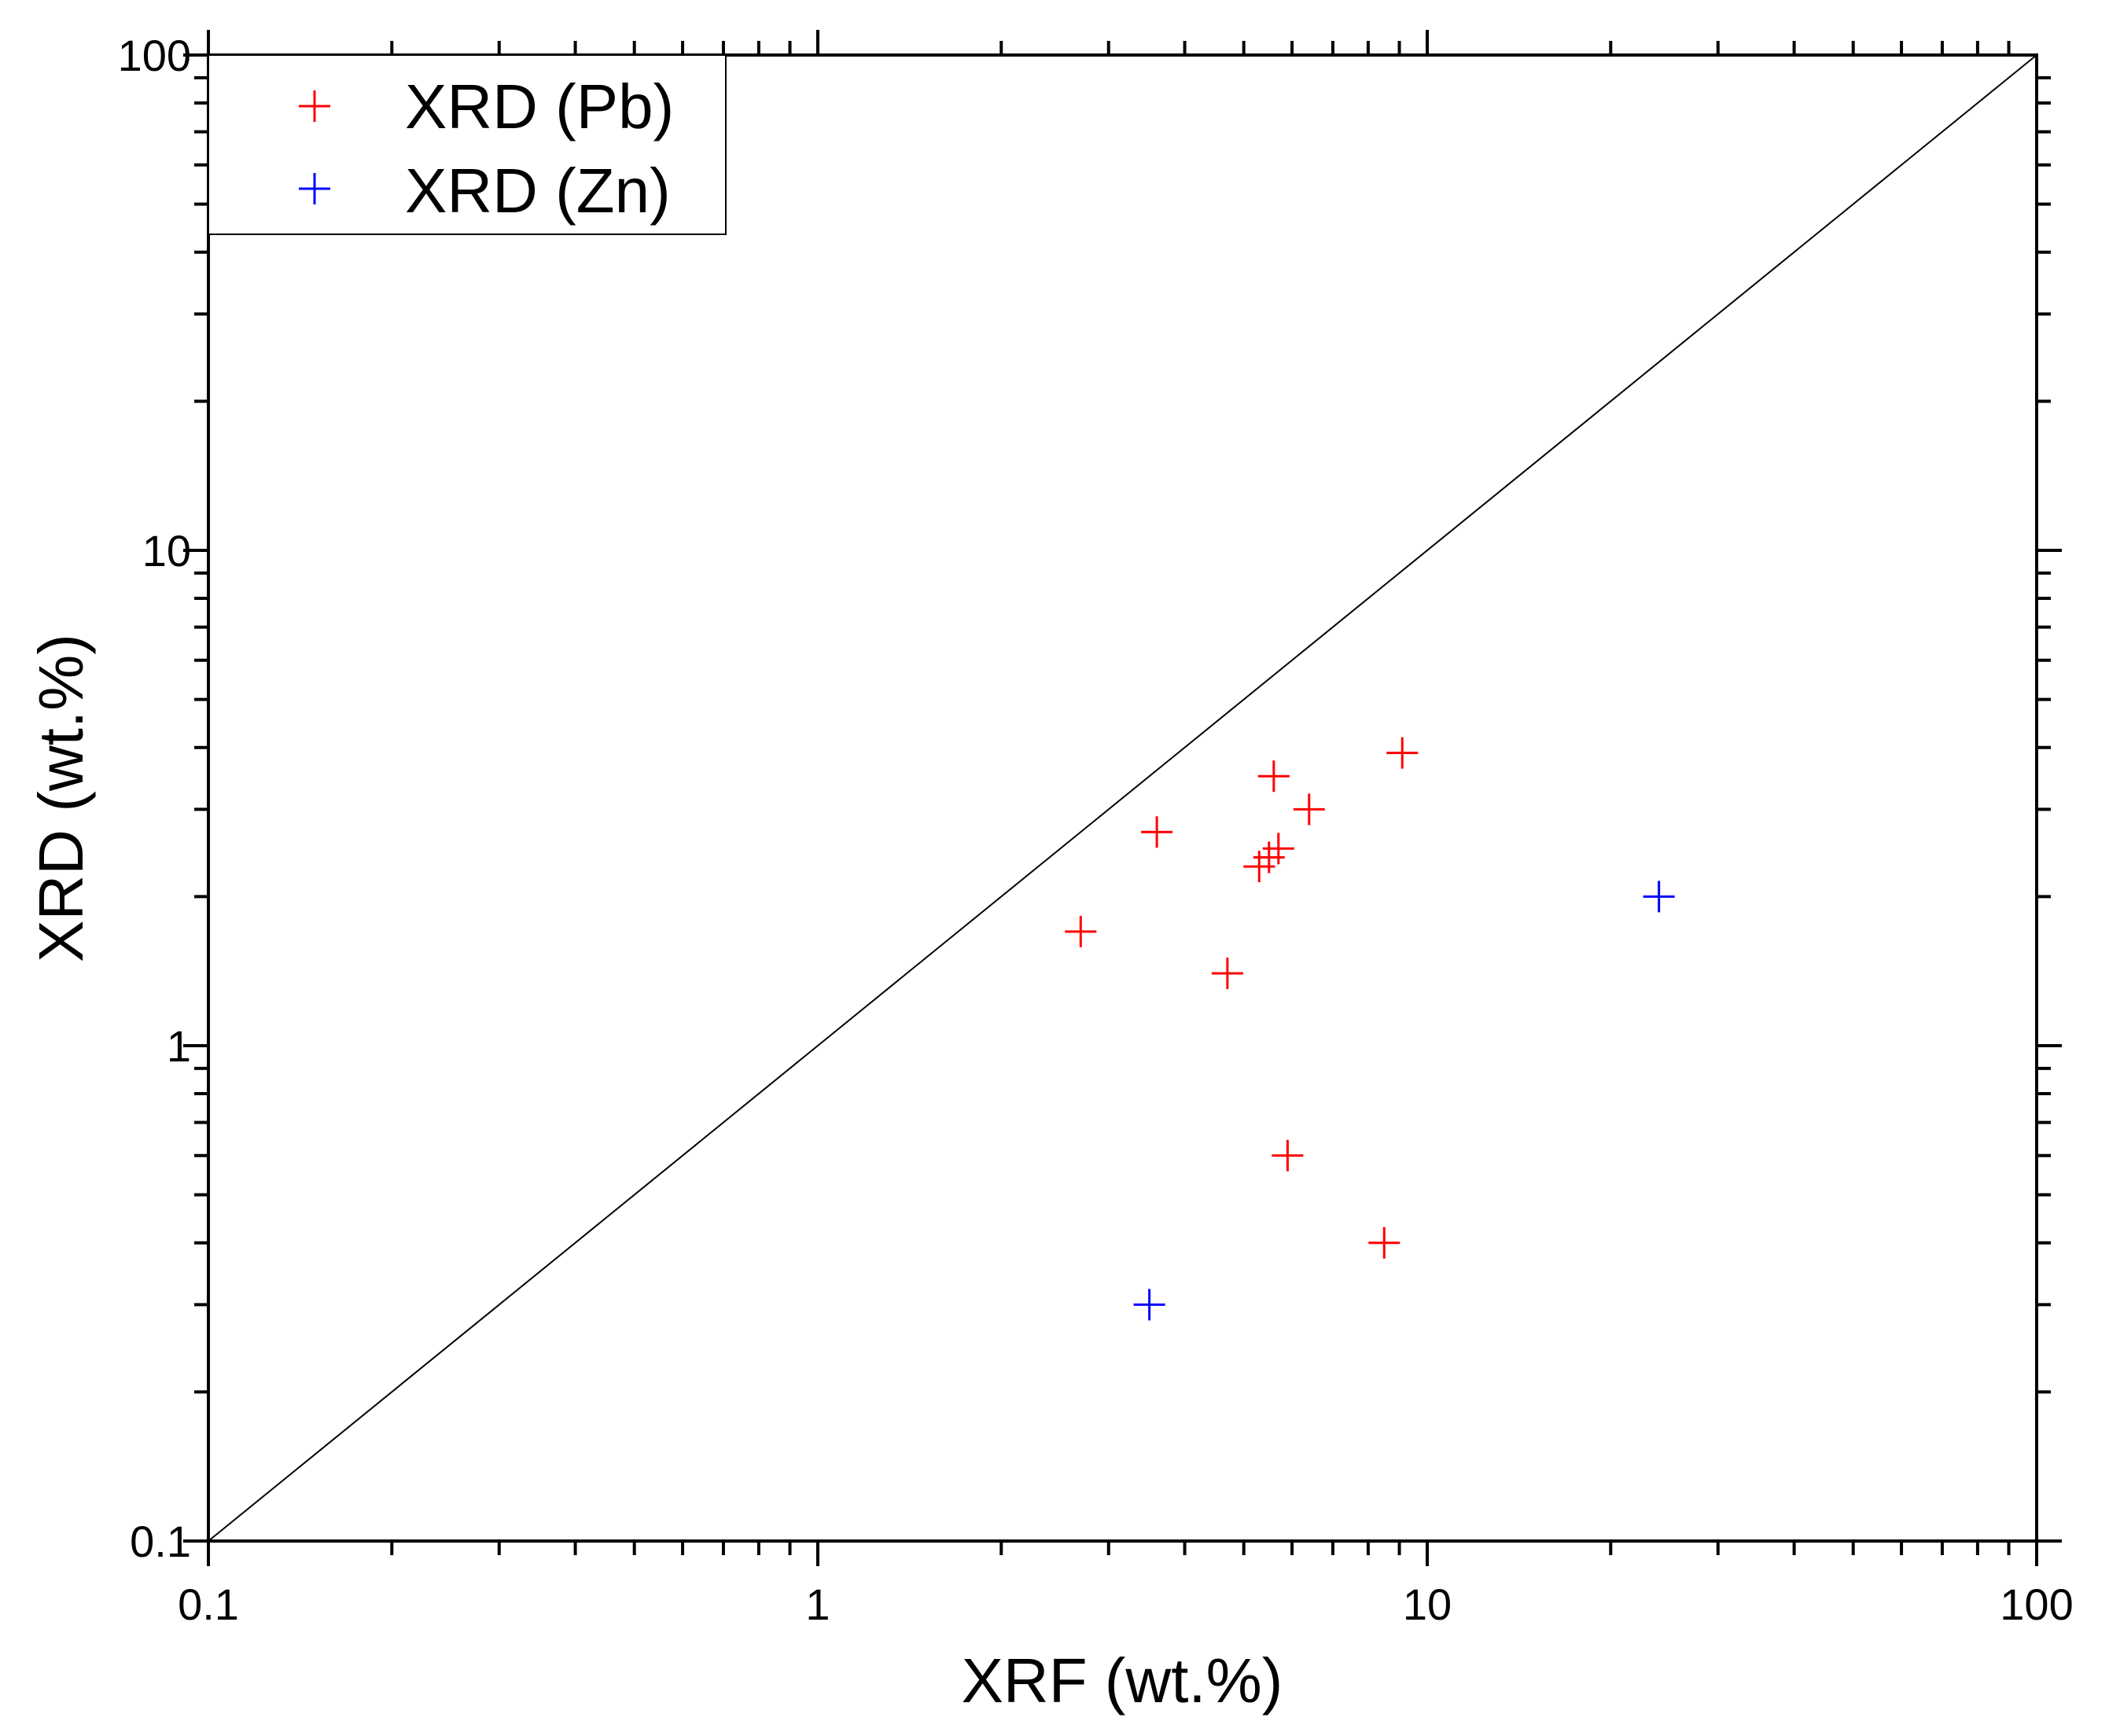  Describe the element at coordinates (179, 1046) in the screenshot. I see `y-tick-label: 1` at that location.